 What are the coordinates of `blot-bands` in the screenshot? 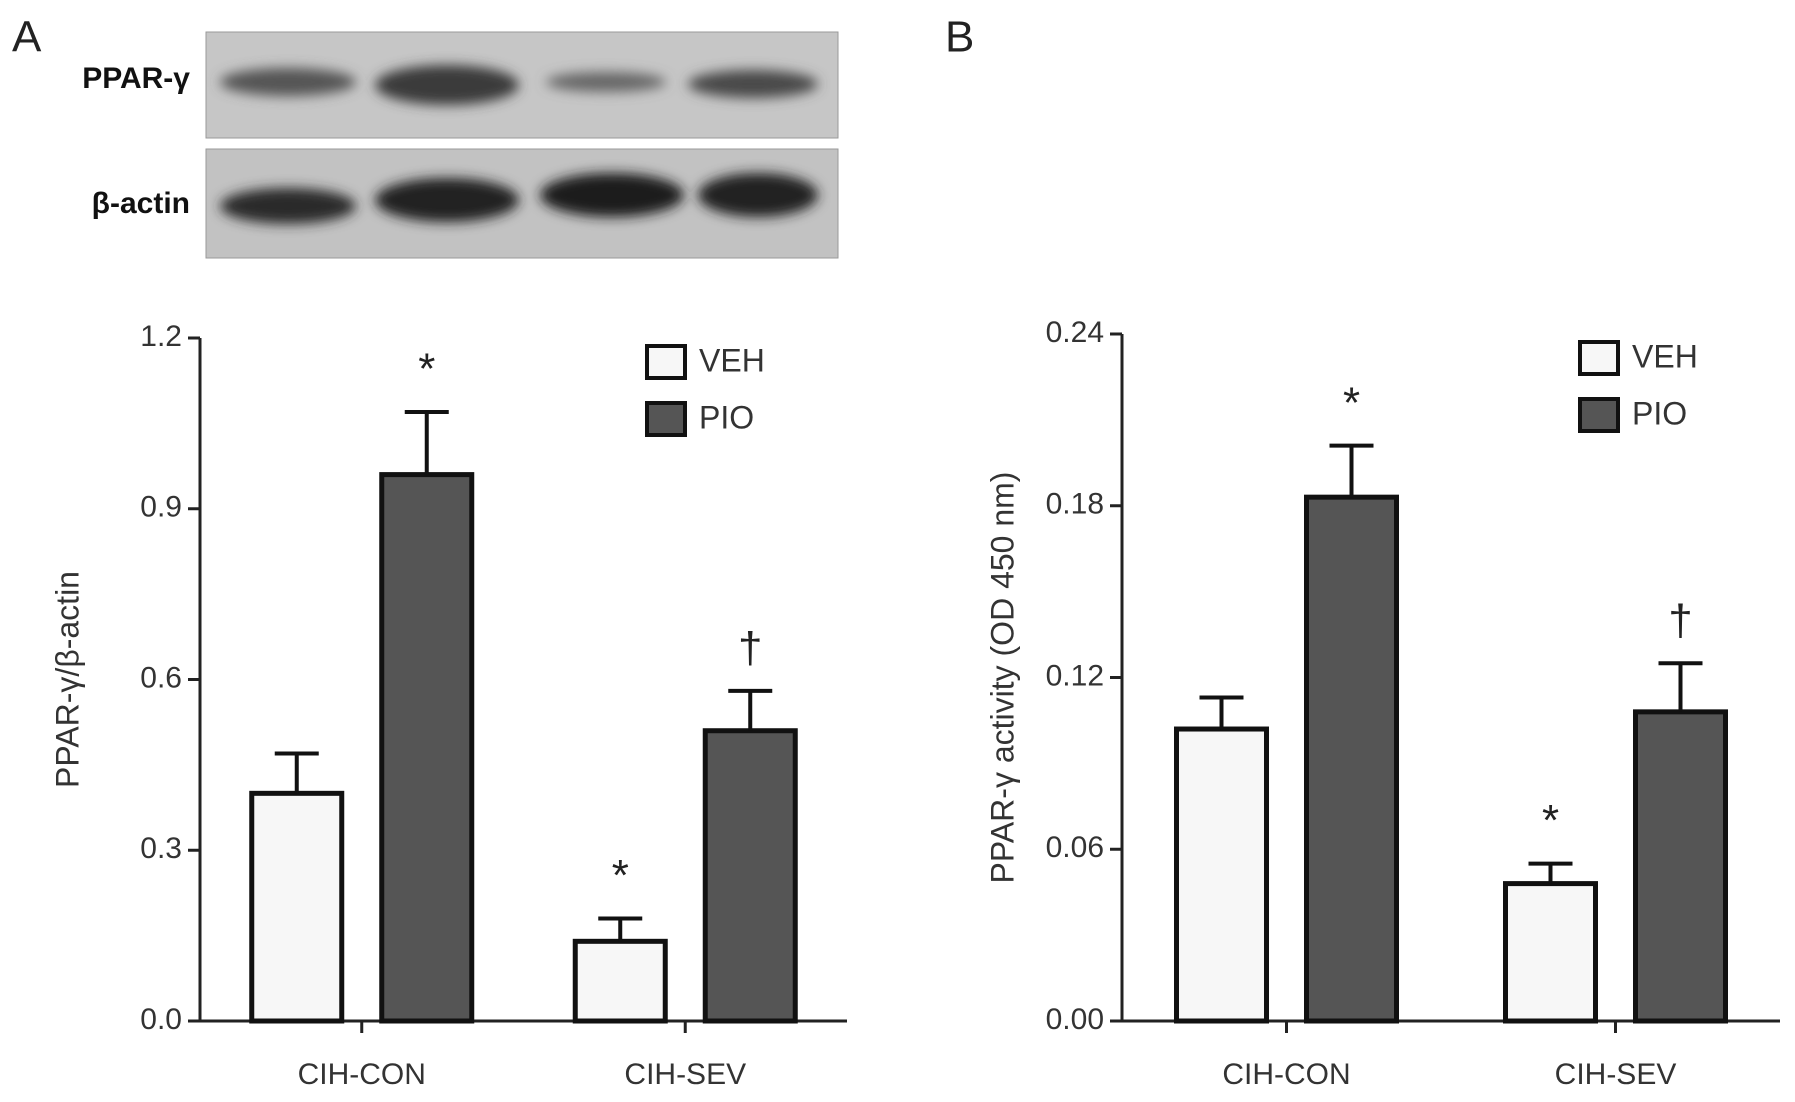 It's located at (519, 144).